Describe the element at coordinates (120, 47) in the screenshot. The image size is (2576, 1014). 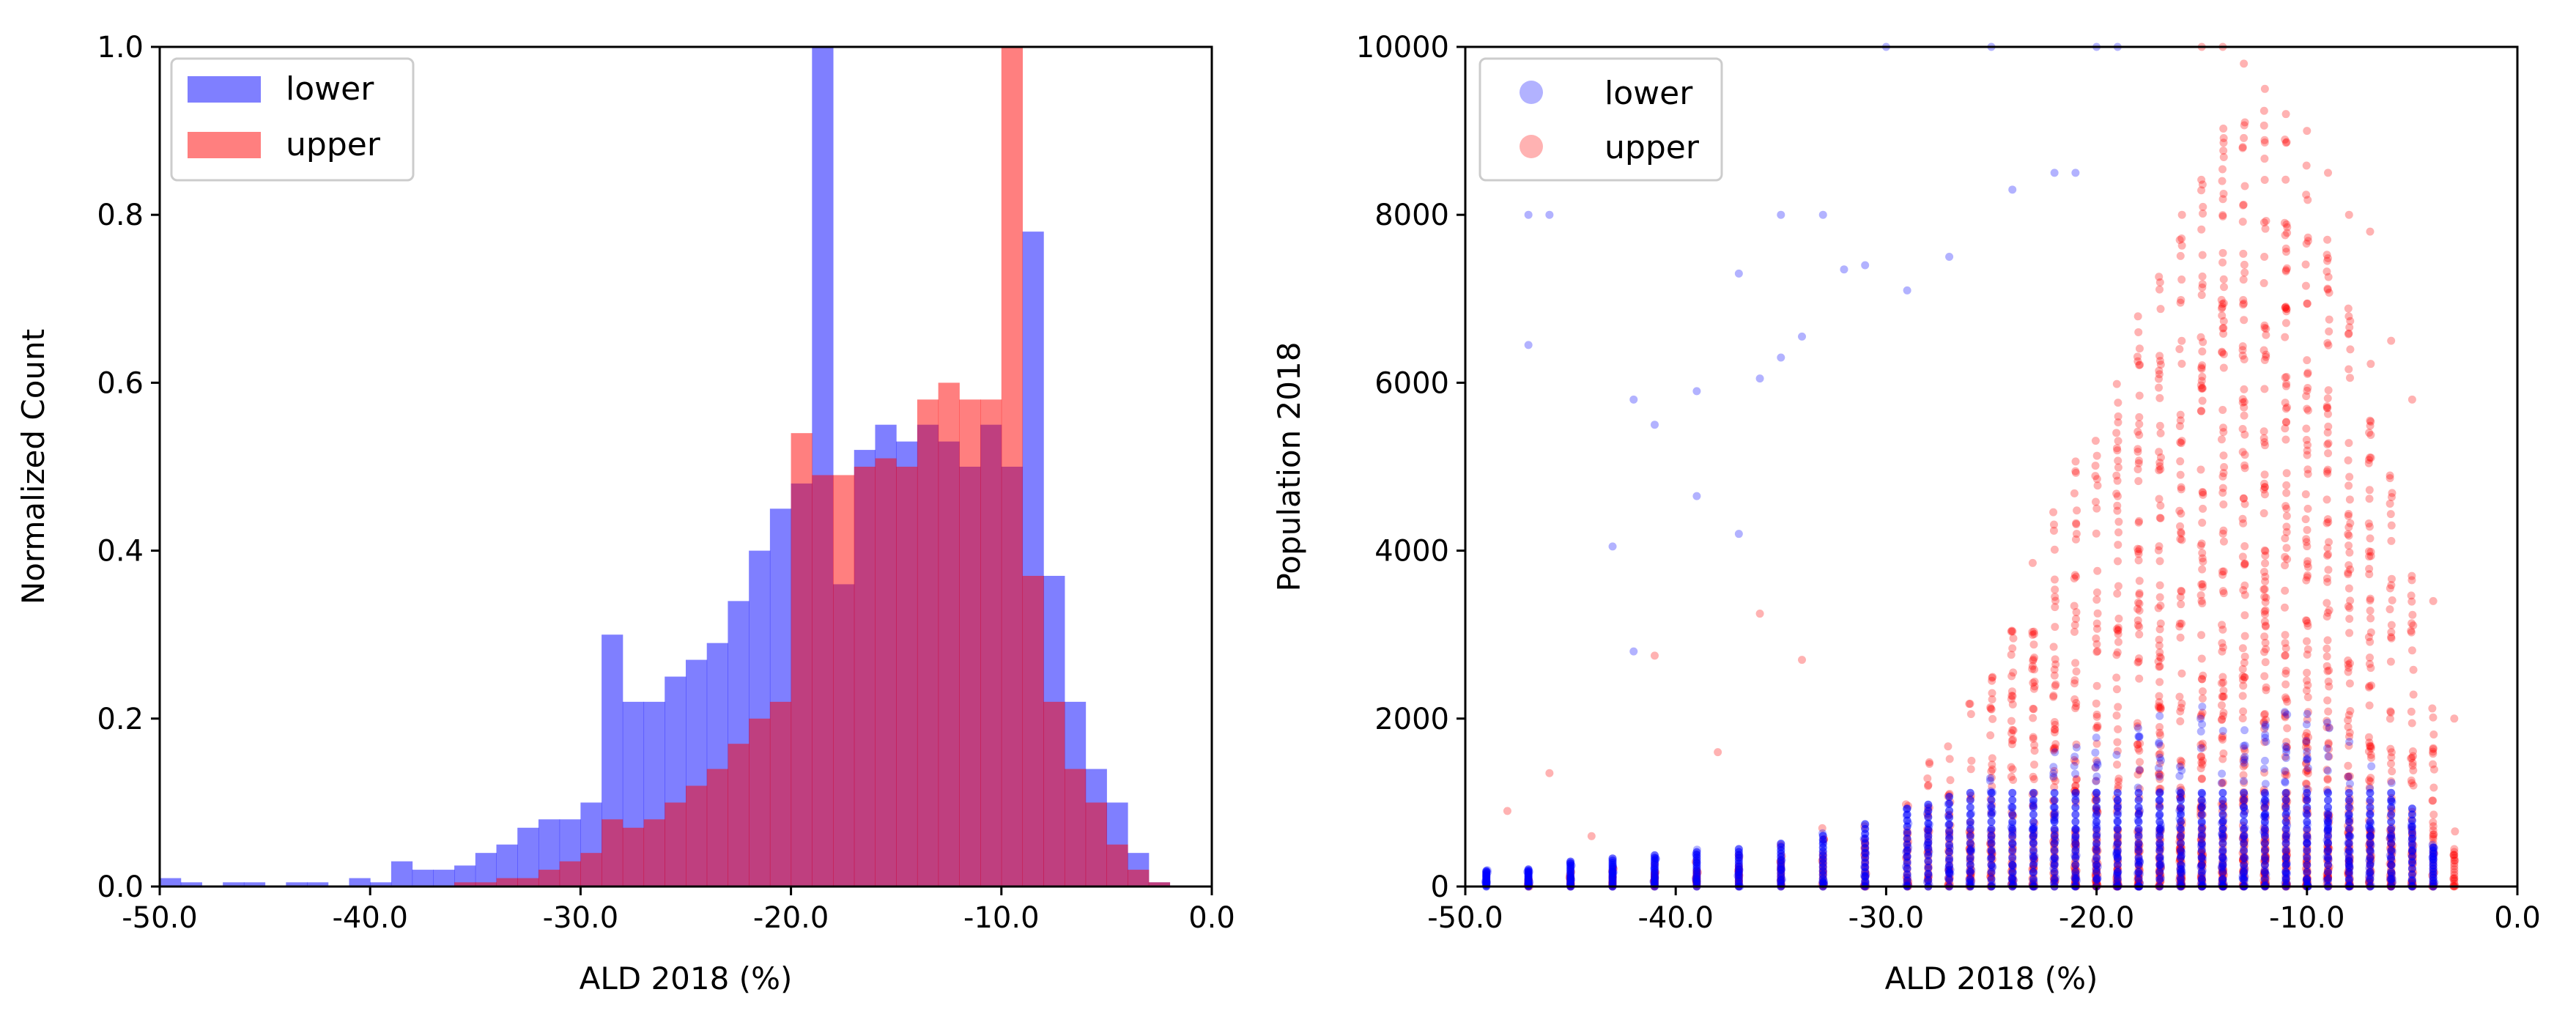
I see `histogram-y-tick-label: 1.0` at that location.